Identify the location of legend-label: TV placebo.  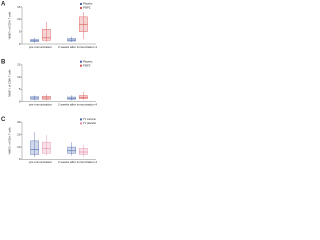
(90, 123).